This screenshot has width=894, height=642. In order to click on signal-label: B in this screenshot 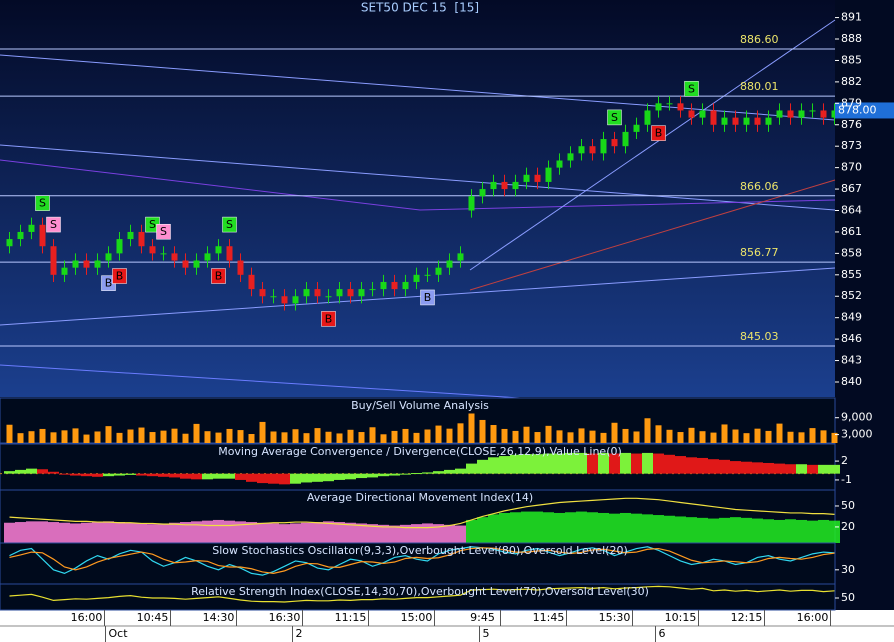, I will do `click(659, 133)`.